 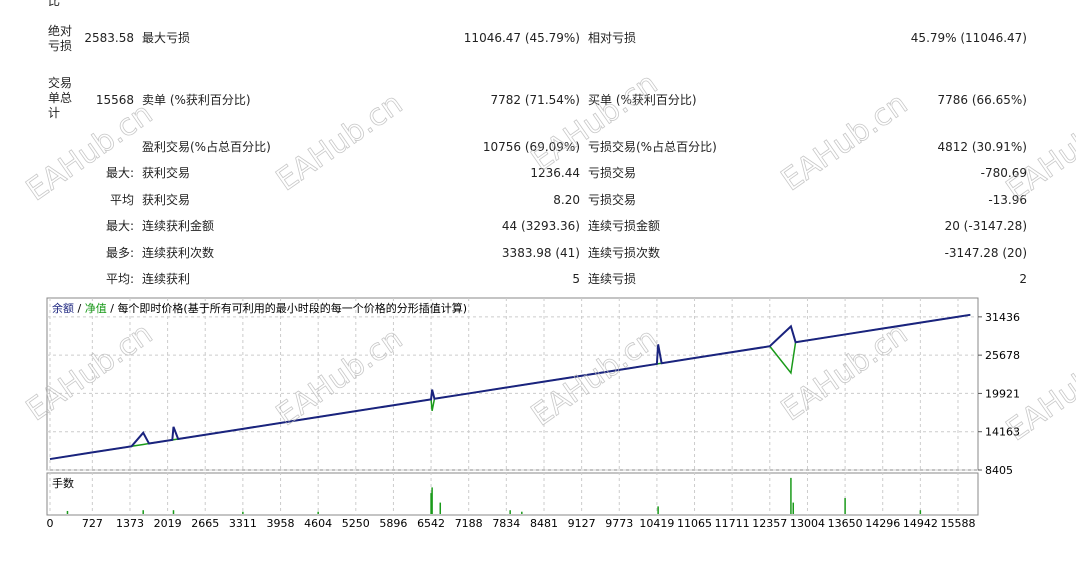 I want to click on stats-cell: 1236.44, so click(x=555, y=173).